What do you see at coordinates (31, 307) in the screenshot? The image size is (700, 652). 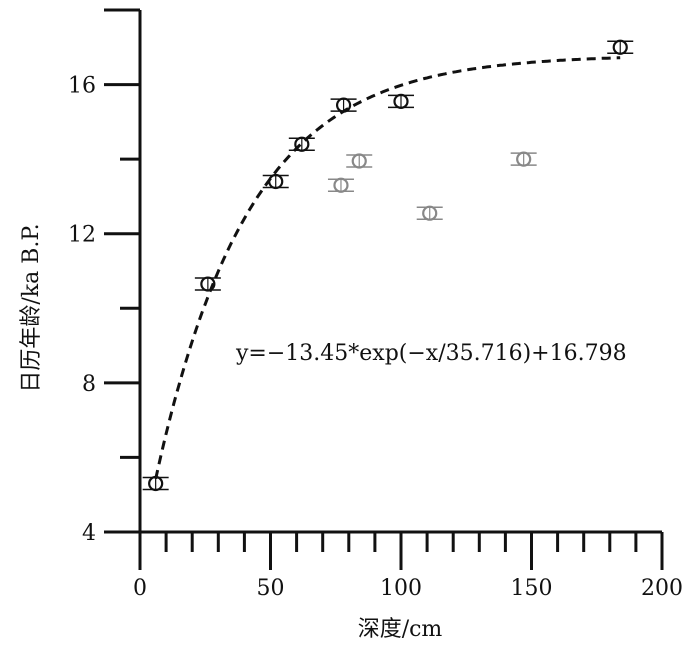 I see `y-axis-label: 日历年龄/ka B.P.` at bounding box center [31, 307].